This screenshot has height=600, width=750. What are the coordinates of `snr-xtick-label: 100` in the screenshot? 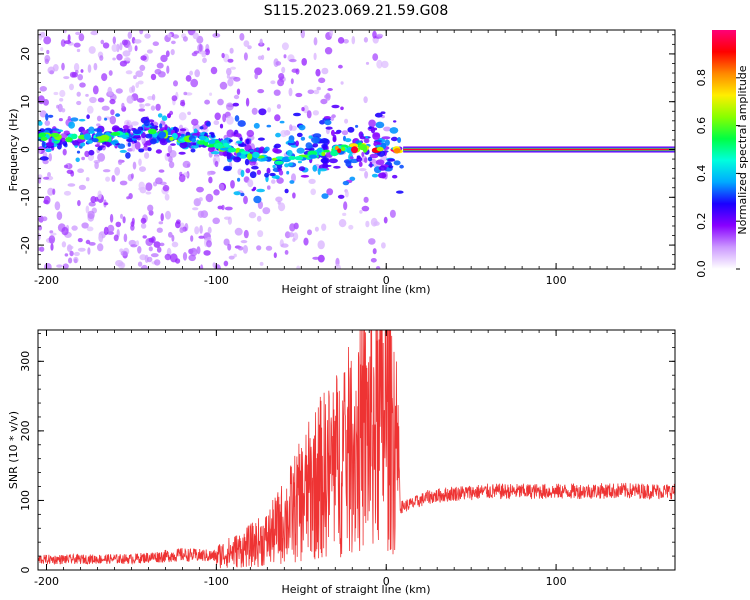 It's located at (556, 581).